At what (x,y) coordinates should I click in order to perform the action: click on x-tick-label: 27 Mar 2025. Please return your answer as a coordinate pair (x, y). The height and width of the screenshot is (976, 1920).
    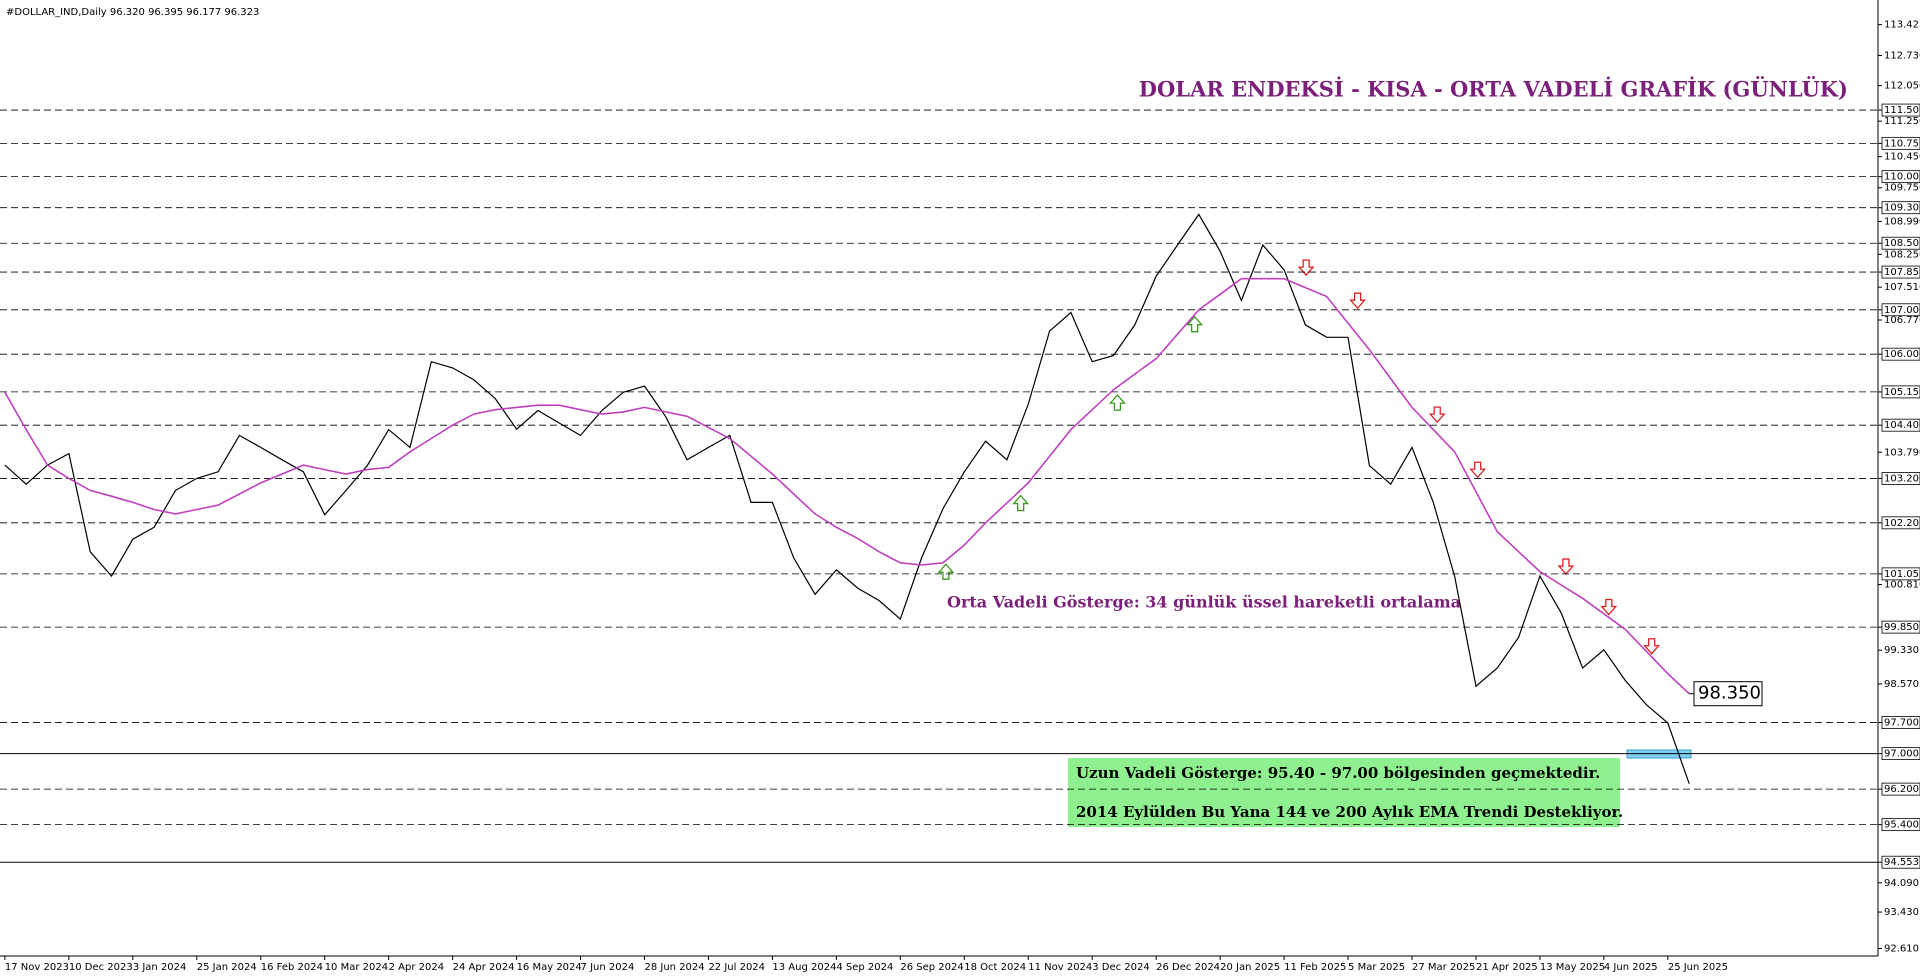
    Looking at the image, I should click on (1443, 967).